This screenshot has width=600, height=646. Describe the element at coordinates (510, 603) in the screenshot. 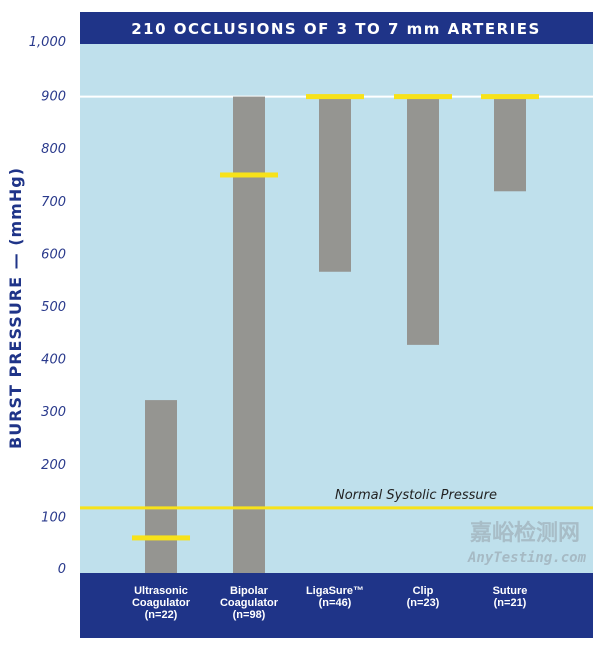

I see `category-label: (n=21)` at that location.